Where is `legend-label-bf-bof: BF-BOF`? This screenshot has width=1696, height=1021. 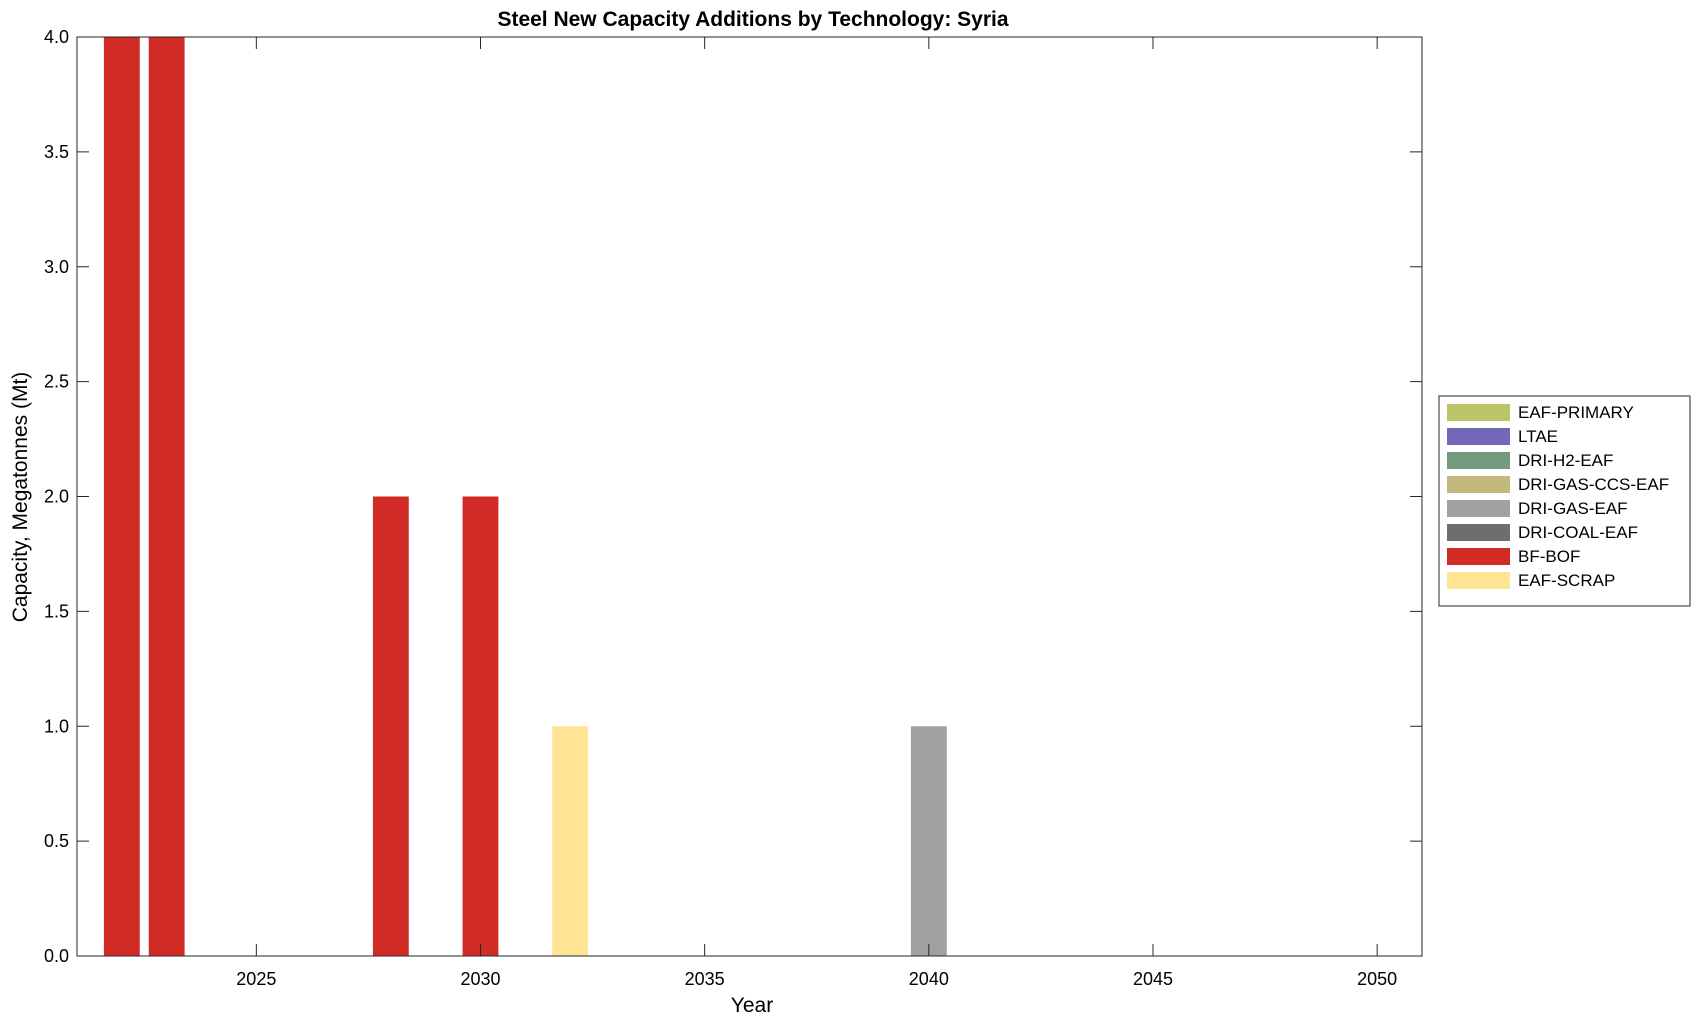
legend-label-bf-bof: BF-BOF is located at coordinates (1549, 556).